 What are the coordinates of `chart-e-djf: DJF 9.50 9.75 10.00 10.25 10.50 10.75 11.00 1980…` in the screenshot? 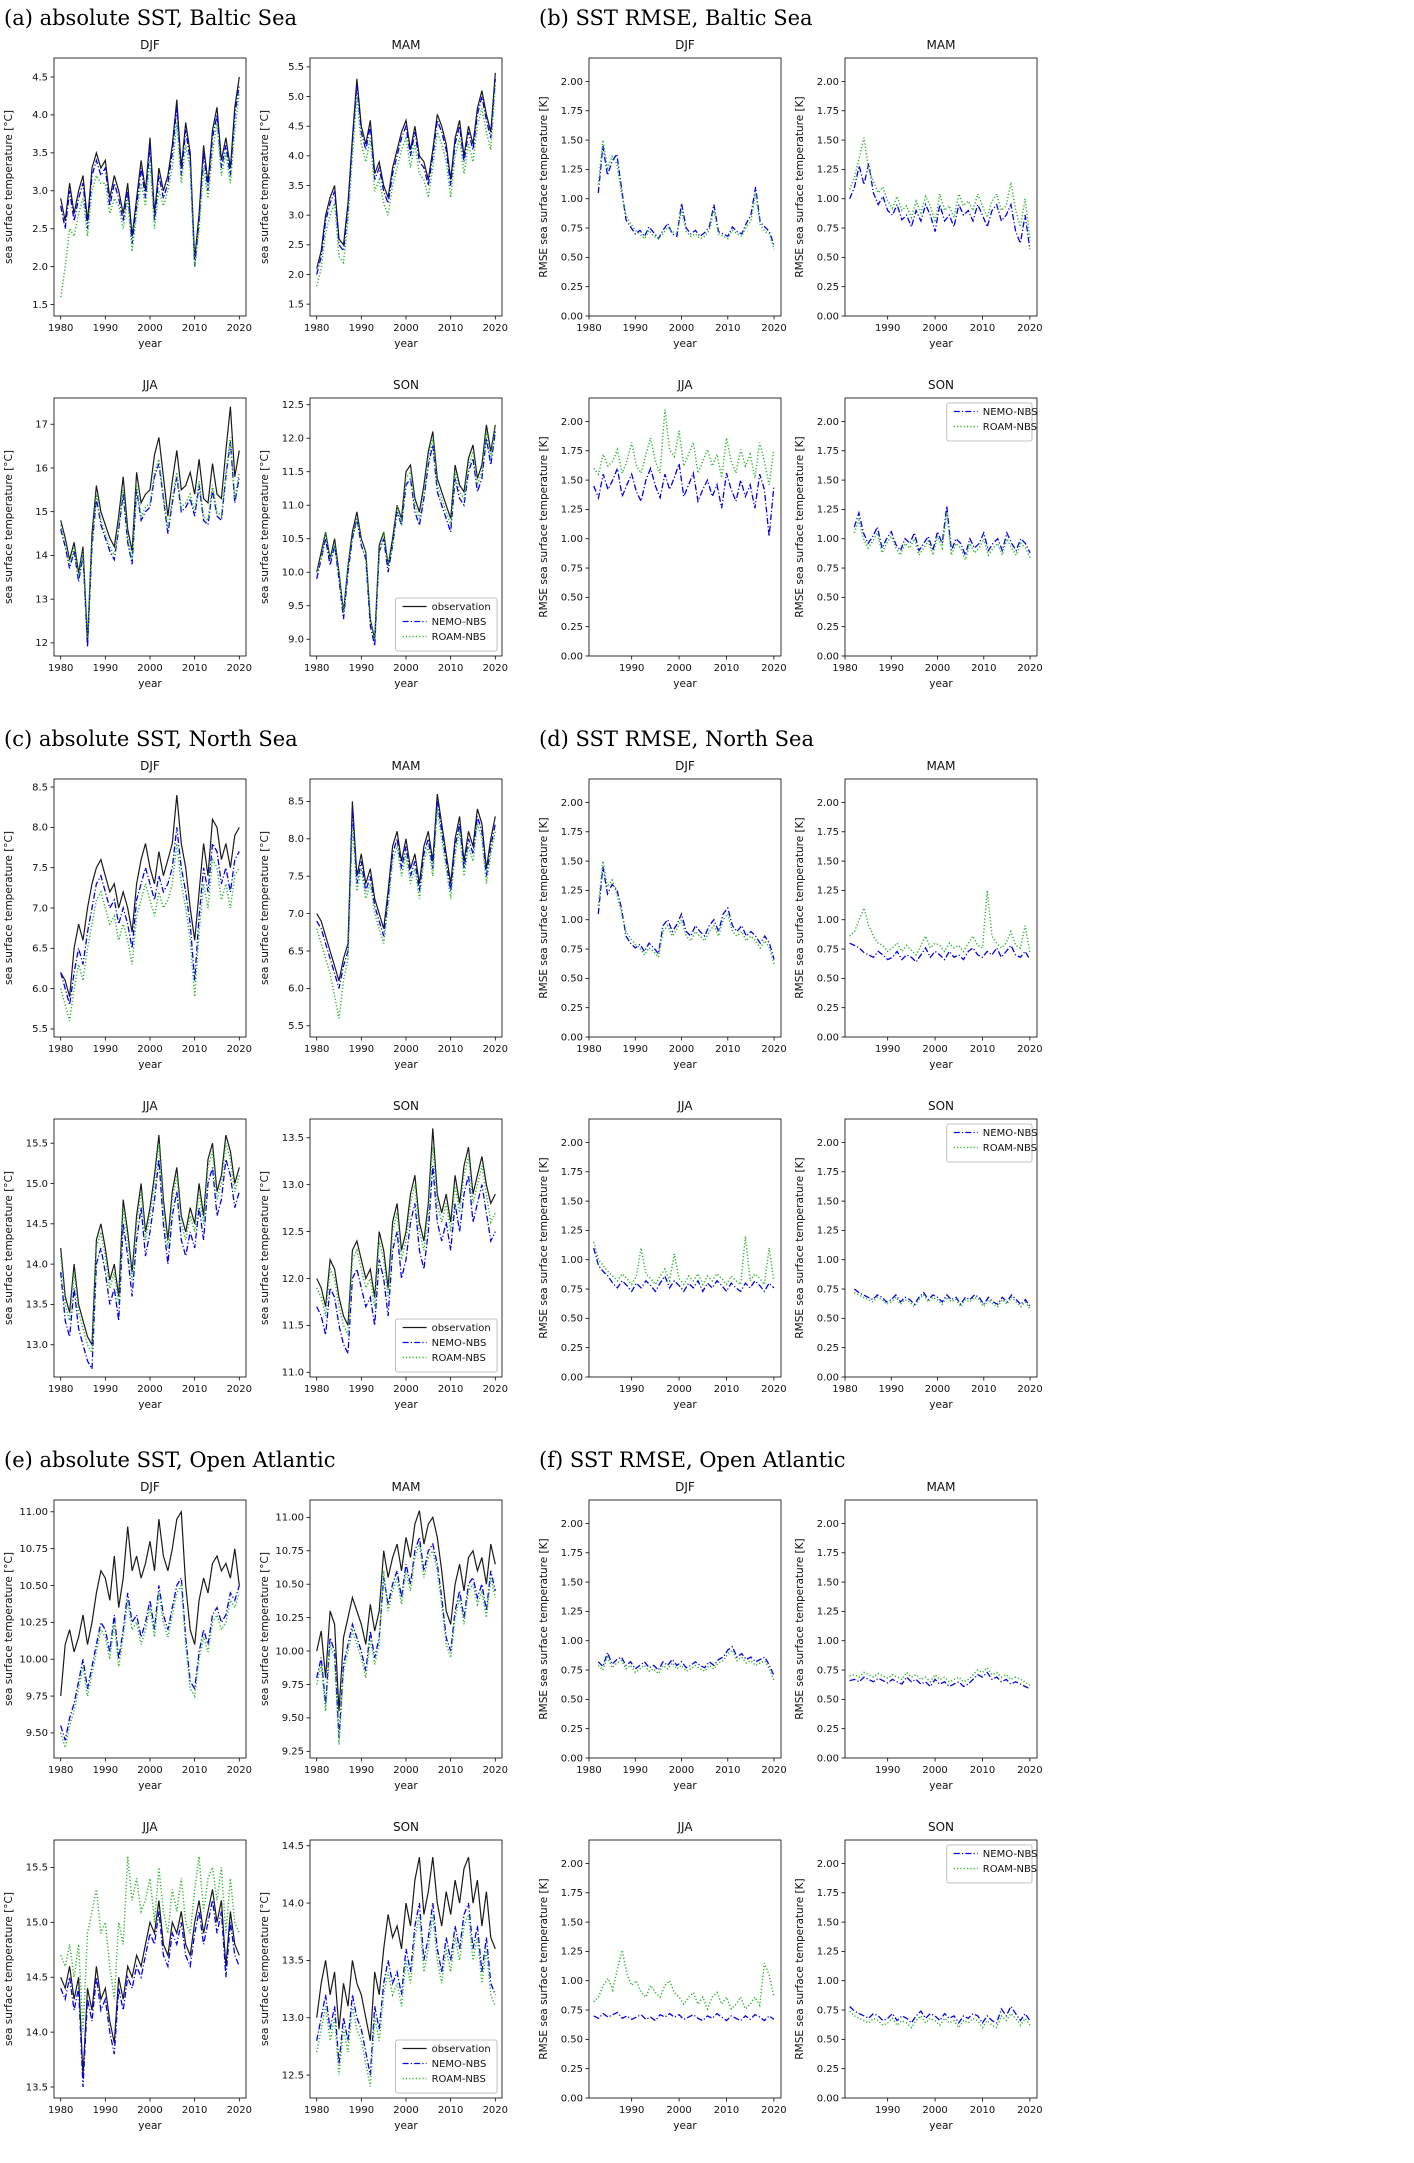 It's located at (127, 1636).